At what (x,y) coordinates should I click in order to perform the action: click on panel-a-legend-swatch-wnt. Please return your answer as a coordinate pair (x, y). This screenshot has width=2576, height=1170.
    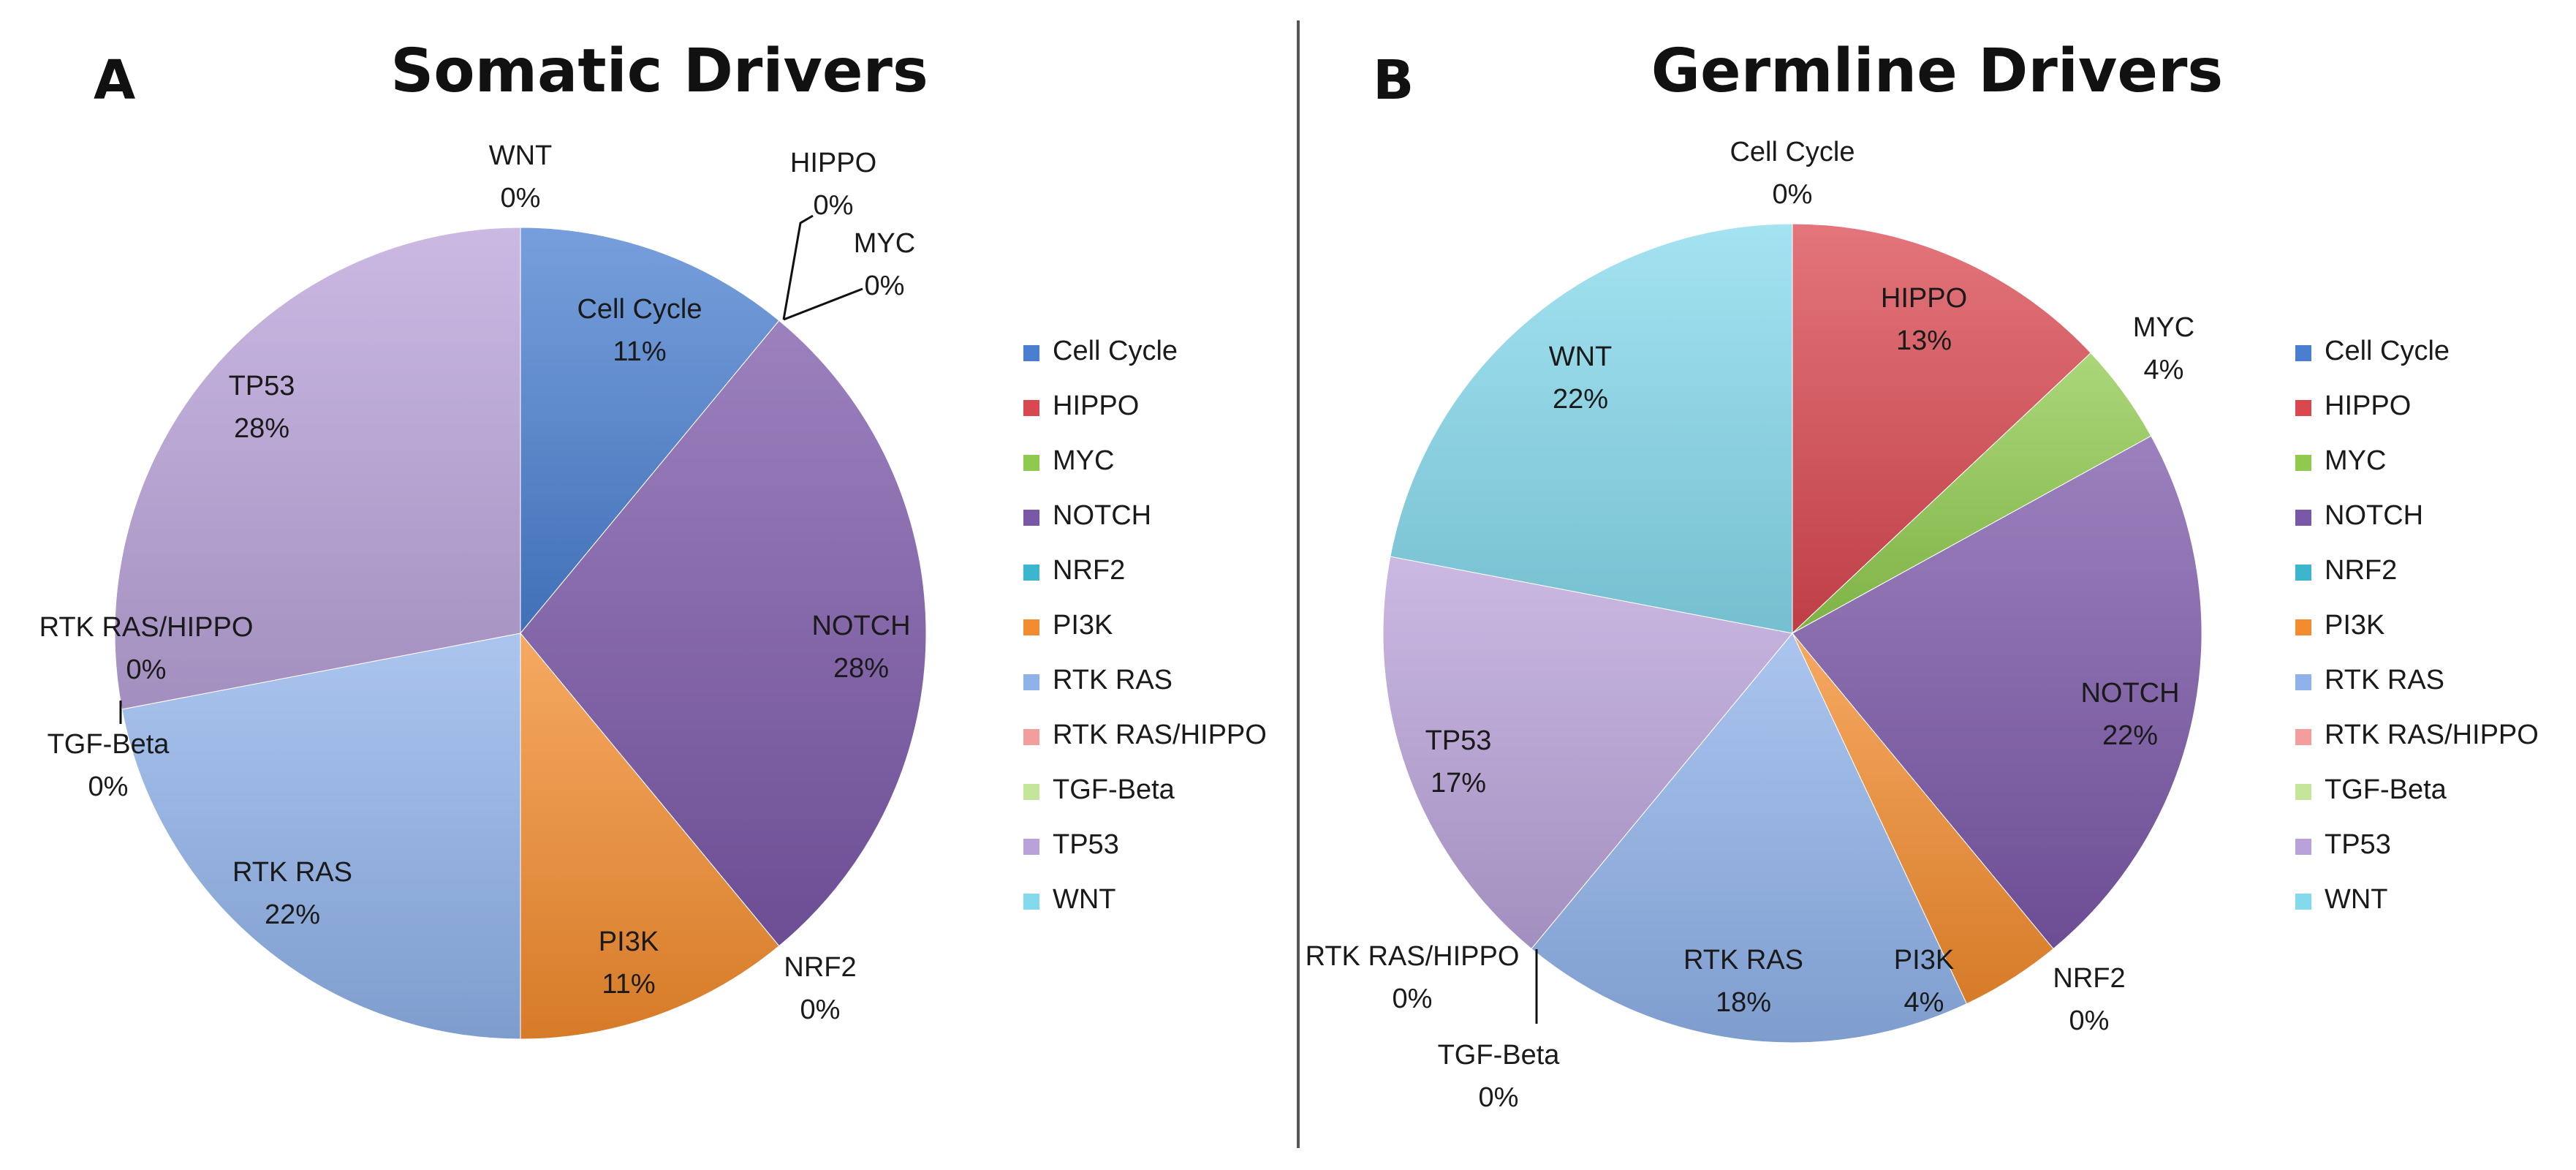
    Looking at the image, I should click on (1031, 902).